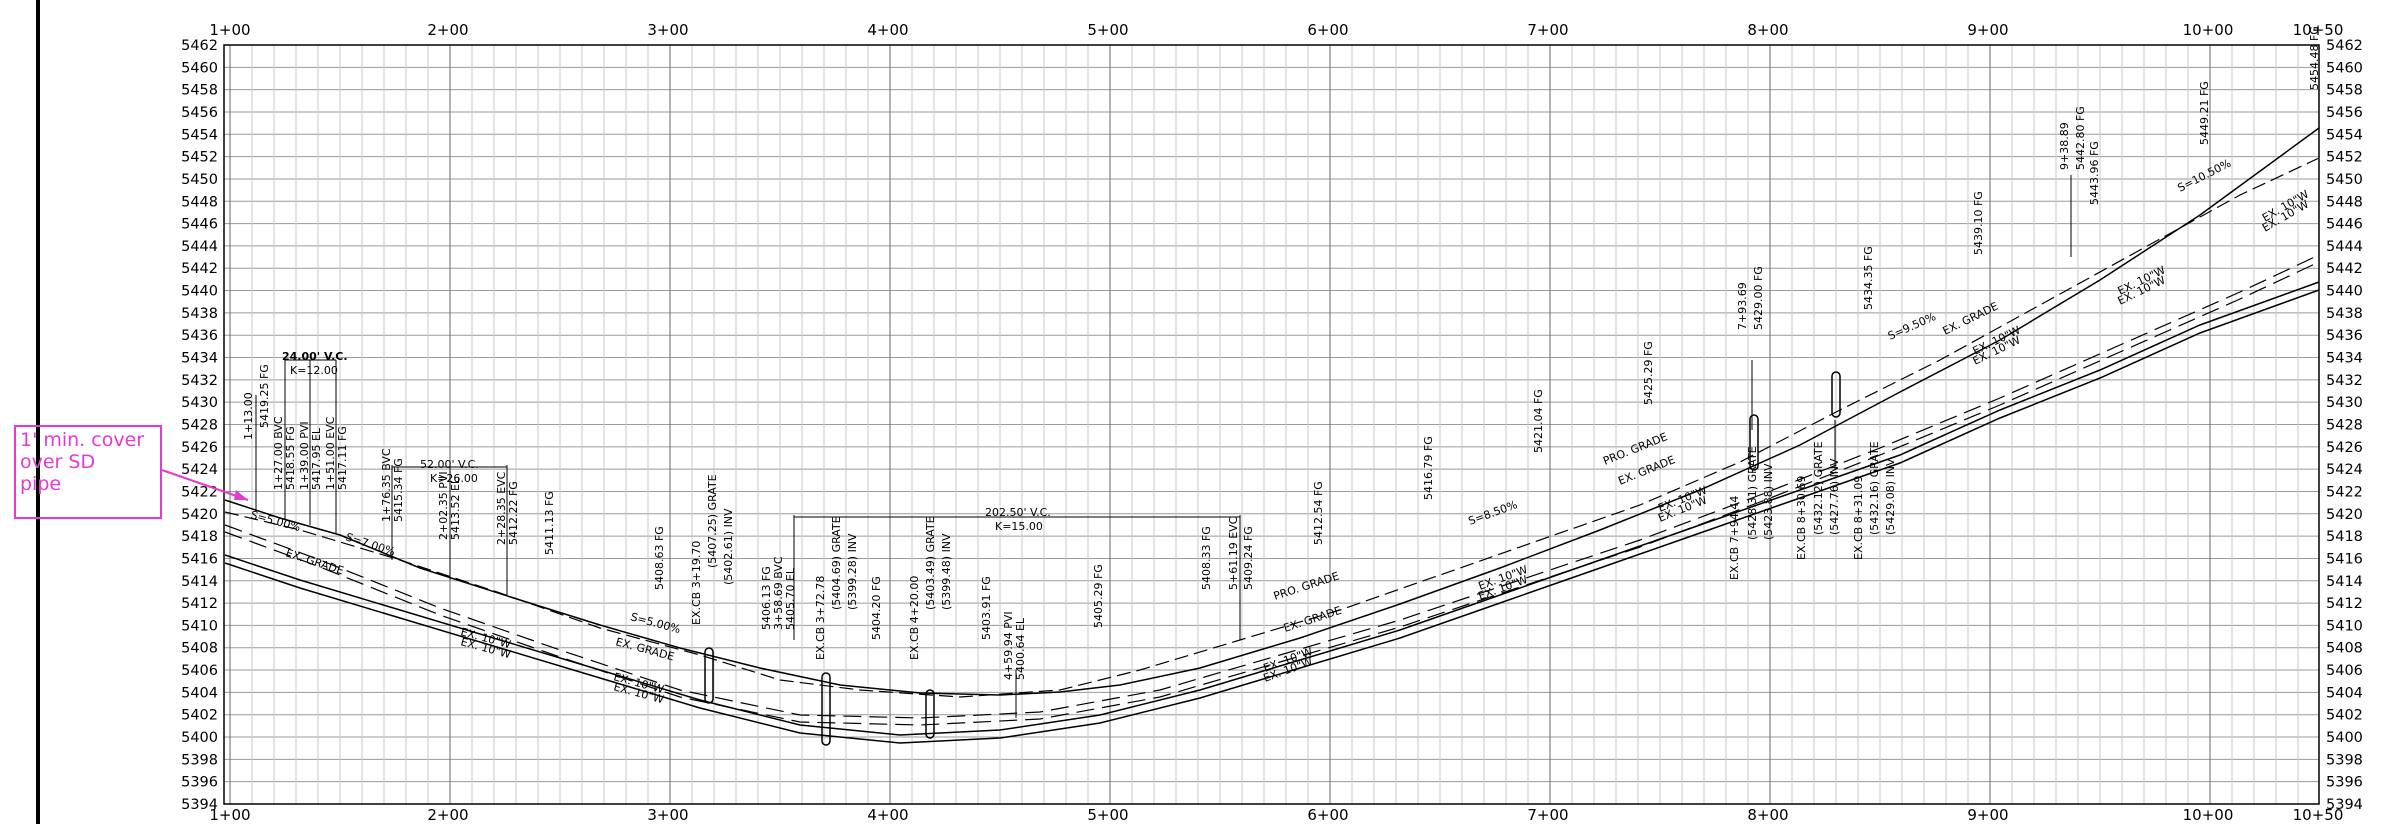 This screenshot has height=824, width=2384. I want to click on left-border-bar, so click(38, 412).